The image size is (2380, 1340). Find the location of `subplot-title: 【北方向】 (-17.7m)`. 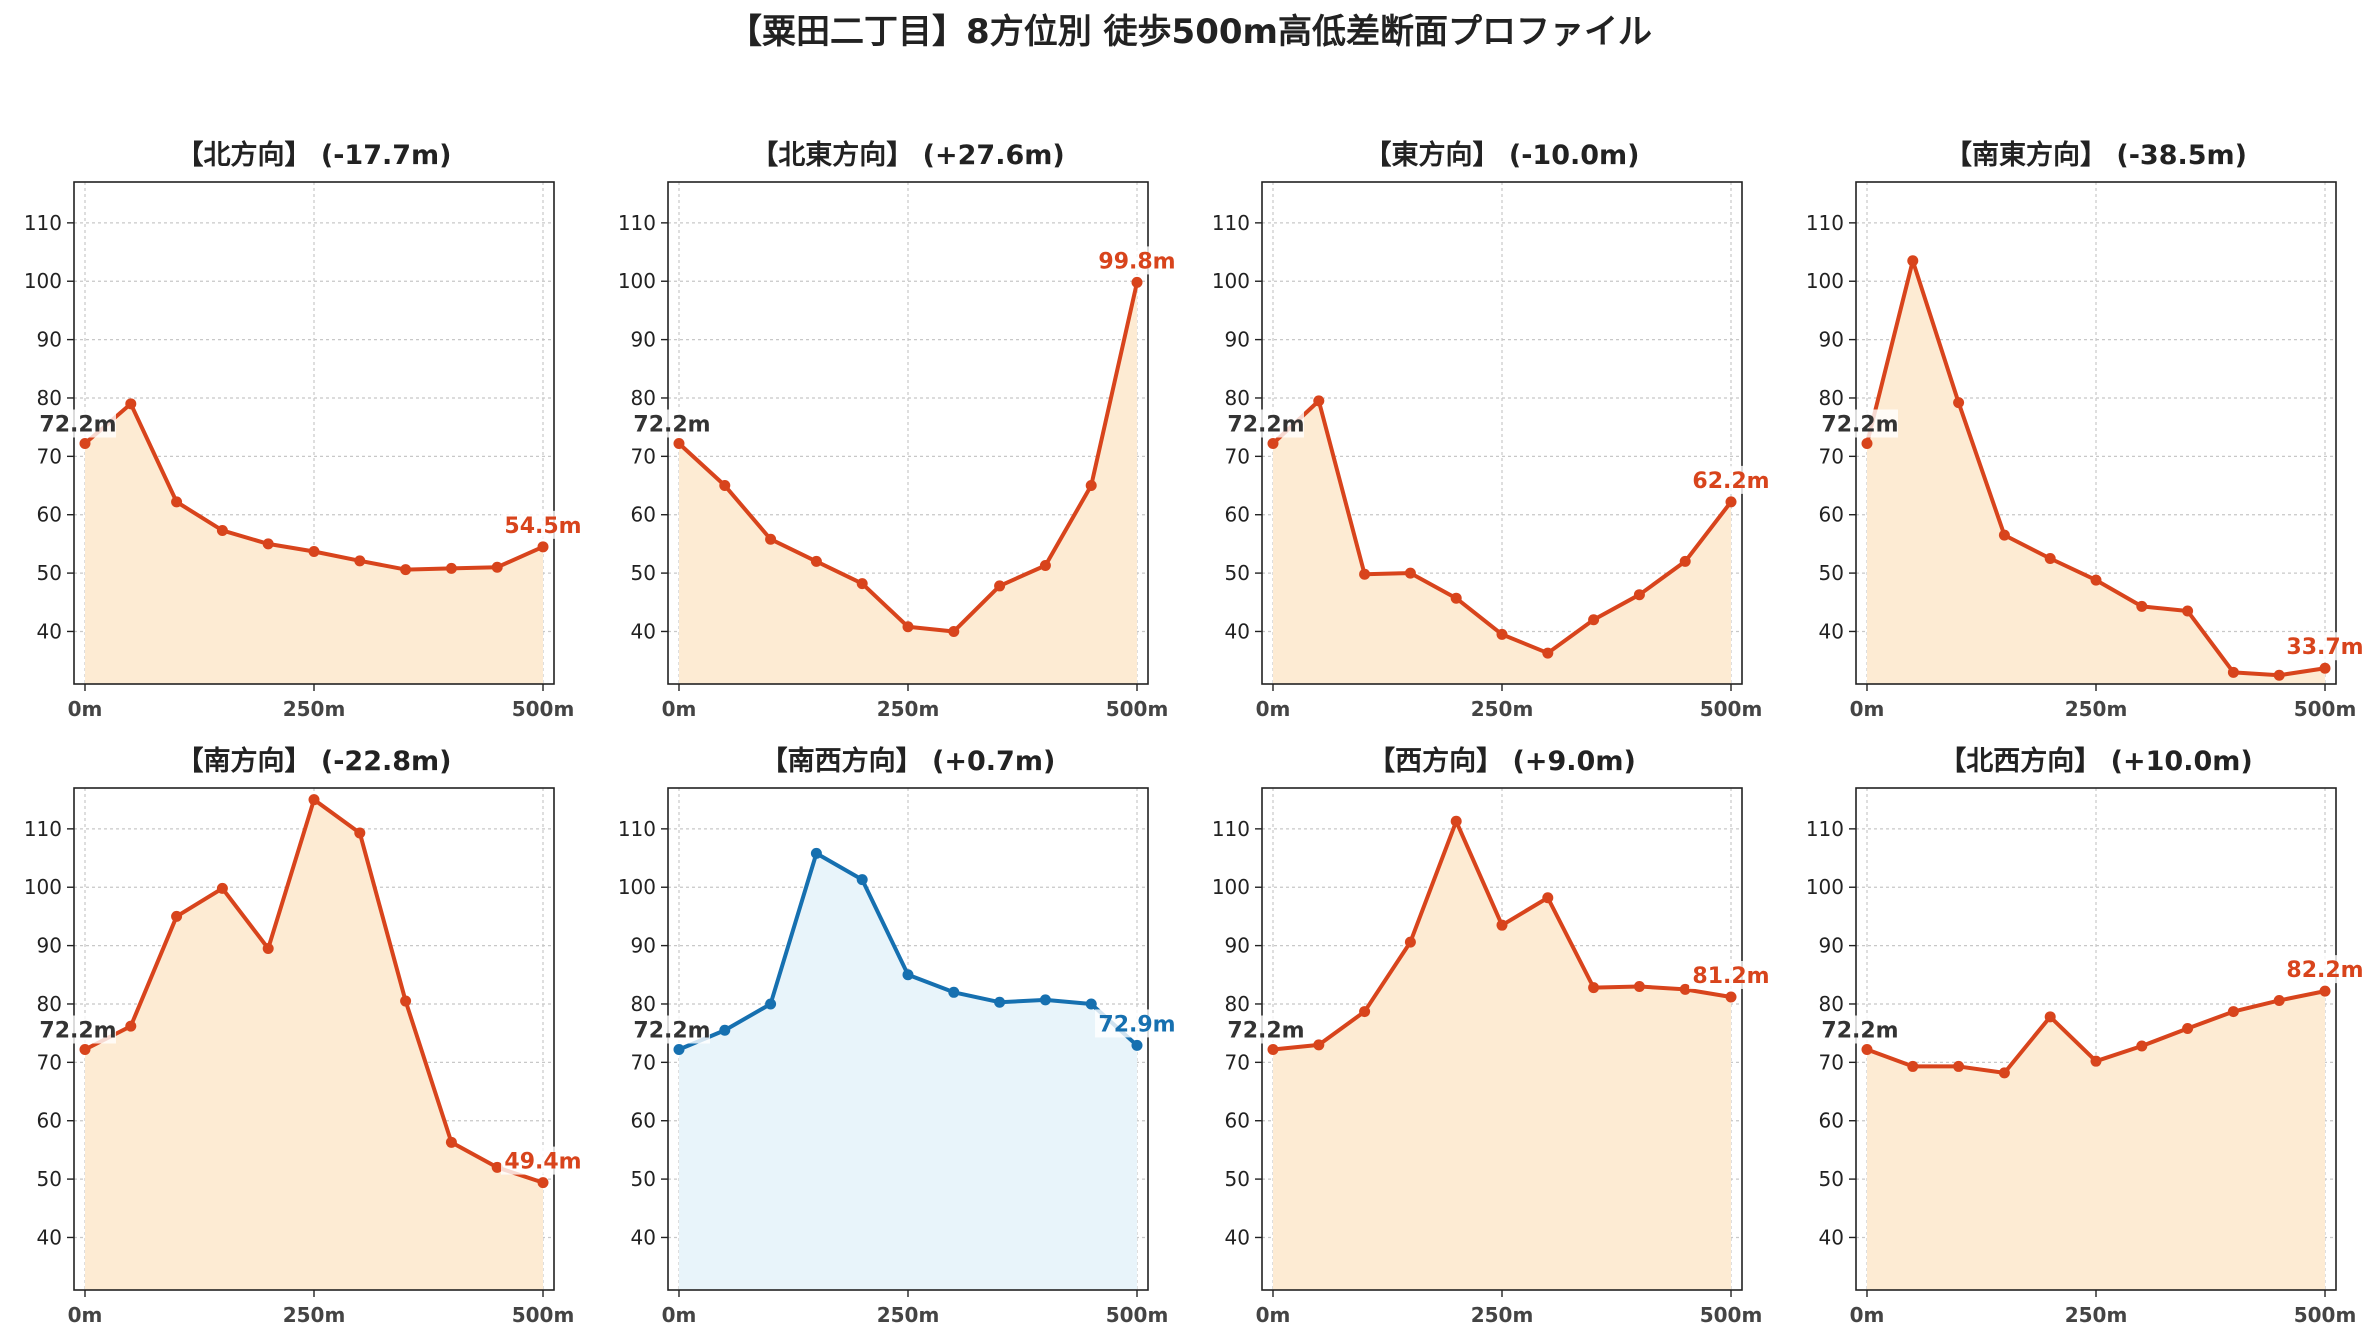

subplot-title: 【北方向】 (-17.7m) is located at coordinates (313, 155).